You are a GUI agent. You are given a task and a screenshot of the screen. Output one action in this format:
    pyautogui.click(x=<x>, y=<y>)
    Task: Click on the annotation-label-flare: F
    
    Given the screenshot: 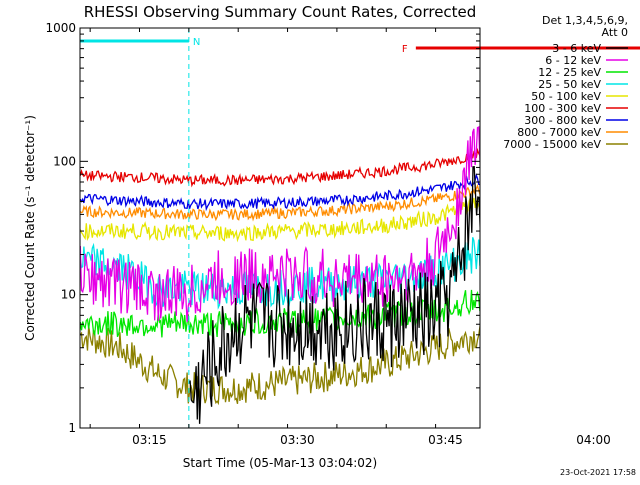 What is the action you would take?
    pyautogui.click(x=405, y=49)
    